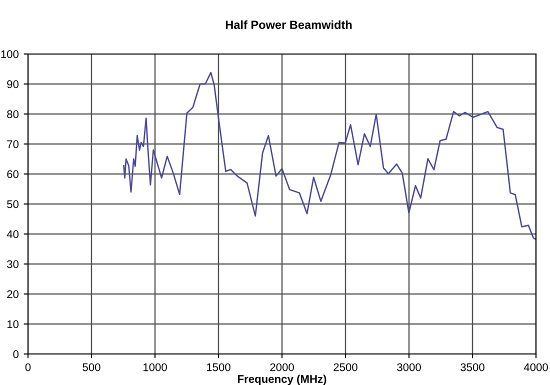  What do you see at coordinates (218, 367) in the screenshot?
I see `x-tick-label: 1500` at bounding box center [218, 367].